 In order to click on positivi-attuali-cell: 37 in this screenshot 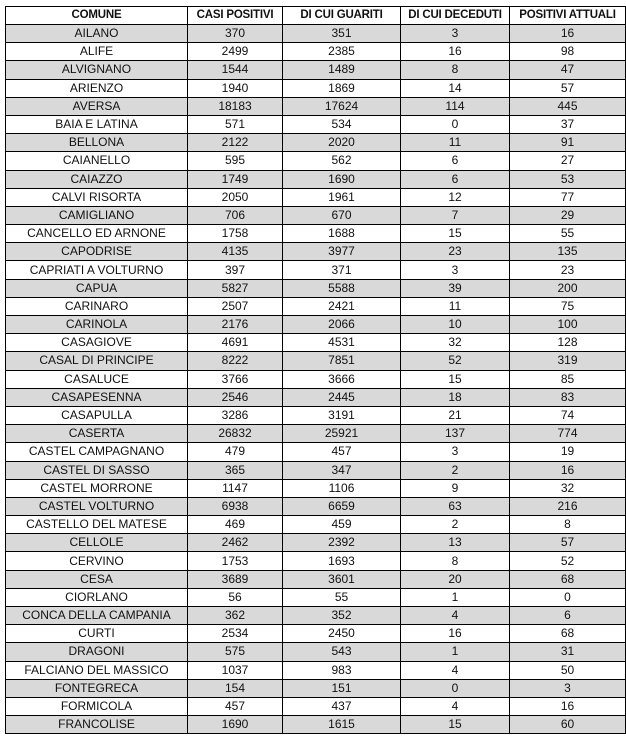, I will do `click(567, 124)`.